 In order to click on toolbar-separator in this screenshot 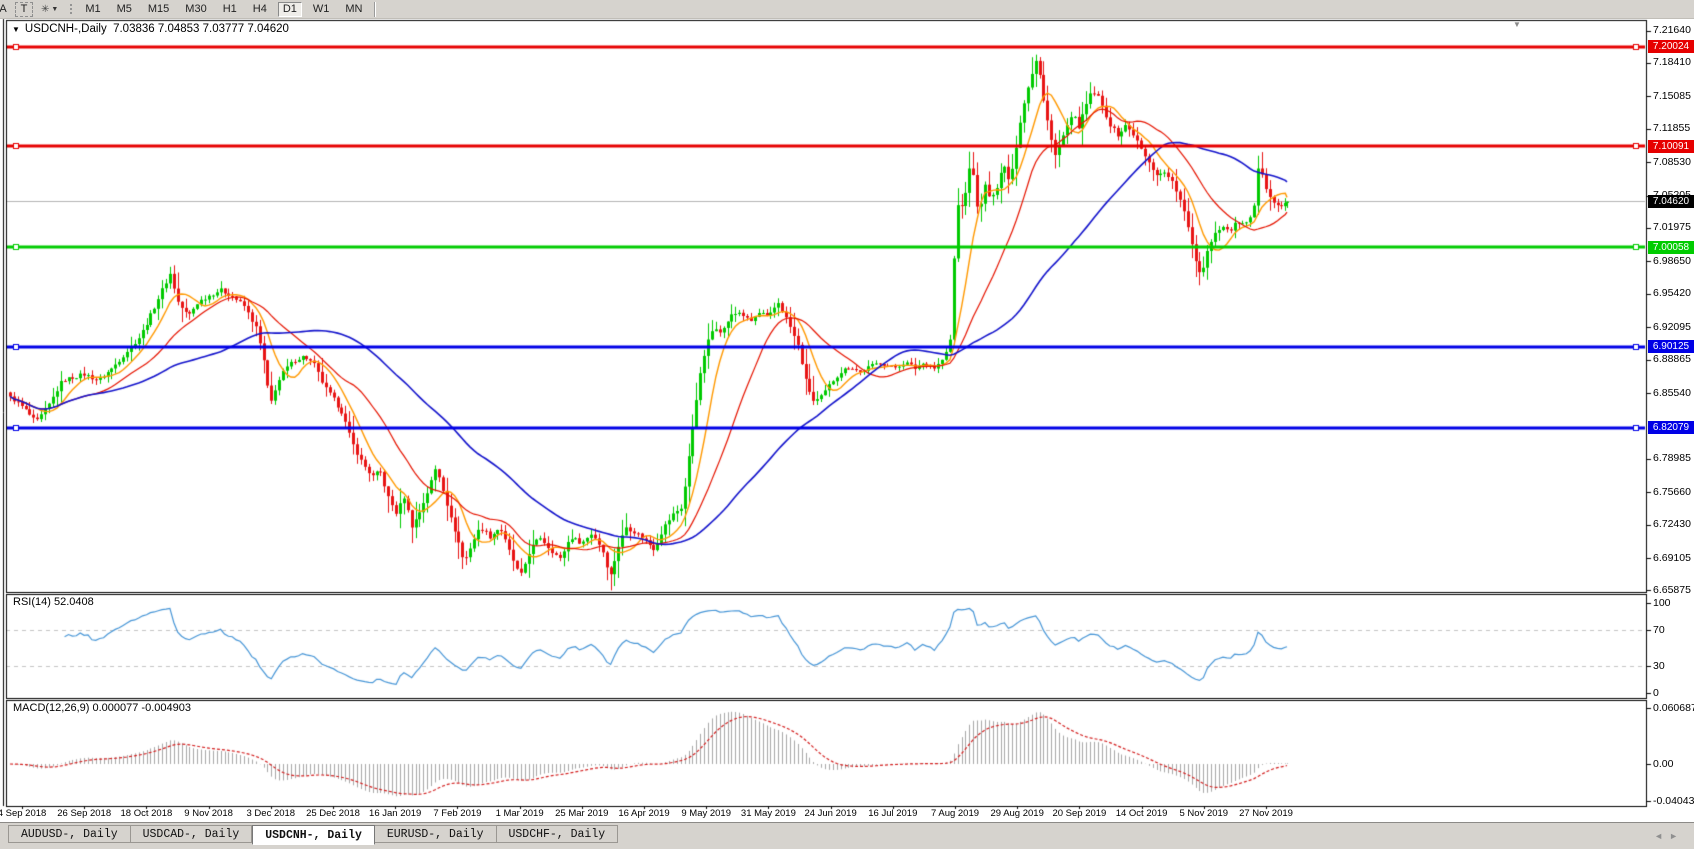, I will do `click(374, 9)`.